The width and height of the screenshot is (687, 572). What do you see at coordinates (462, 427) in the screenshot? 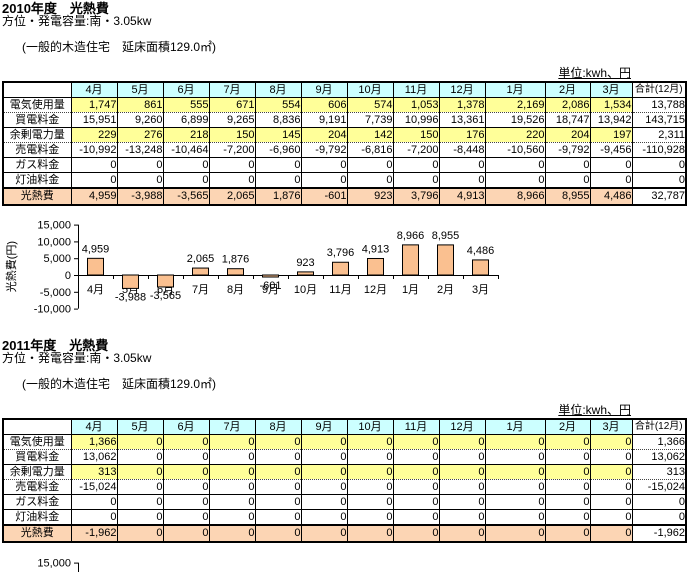
I see `column-header-month: 12月` at bounding box center [462, 427].